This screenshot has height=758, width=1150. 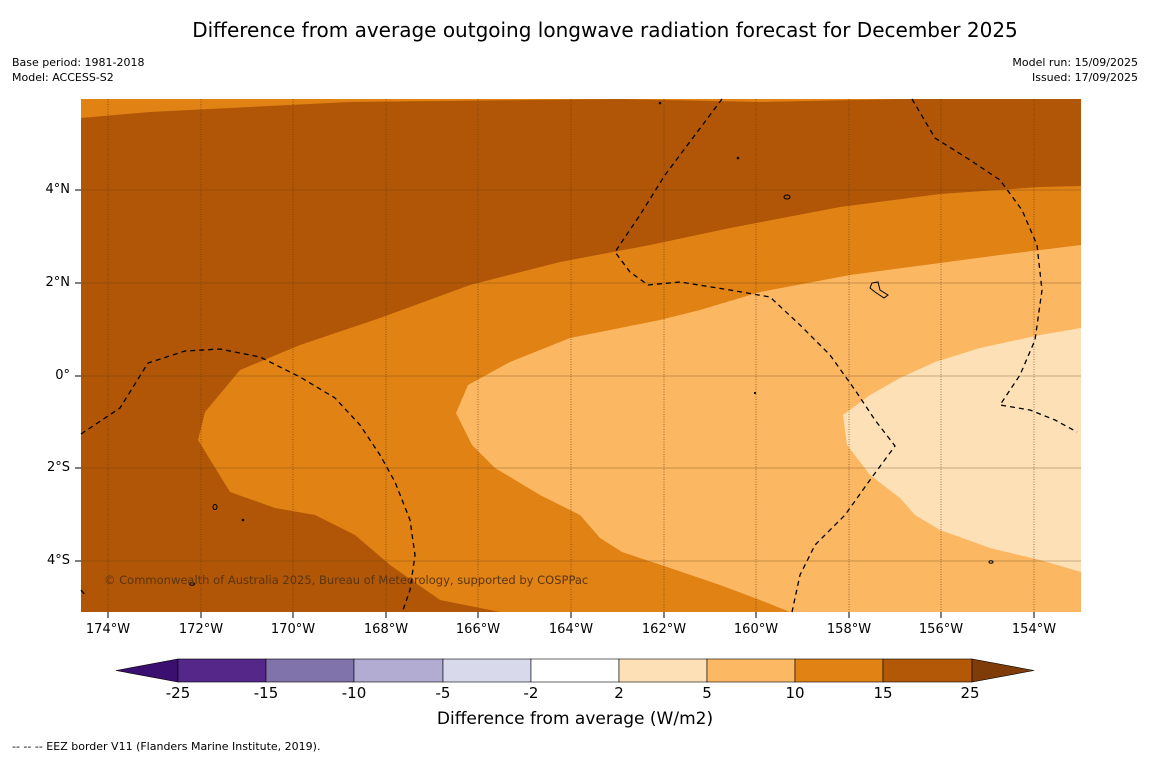 I want to click on colorbar-tick-label: -2, so click(x=531, y=693).